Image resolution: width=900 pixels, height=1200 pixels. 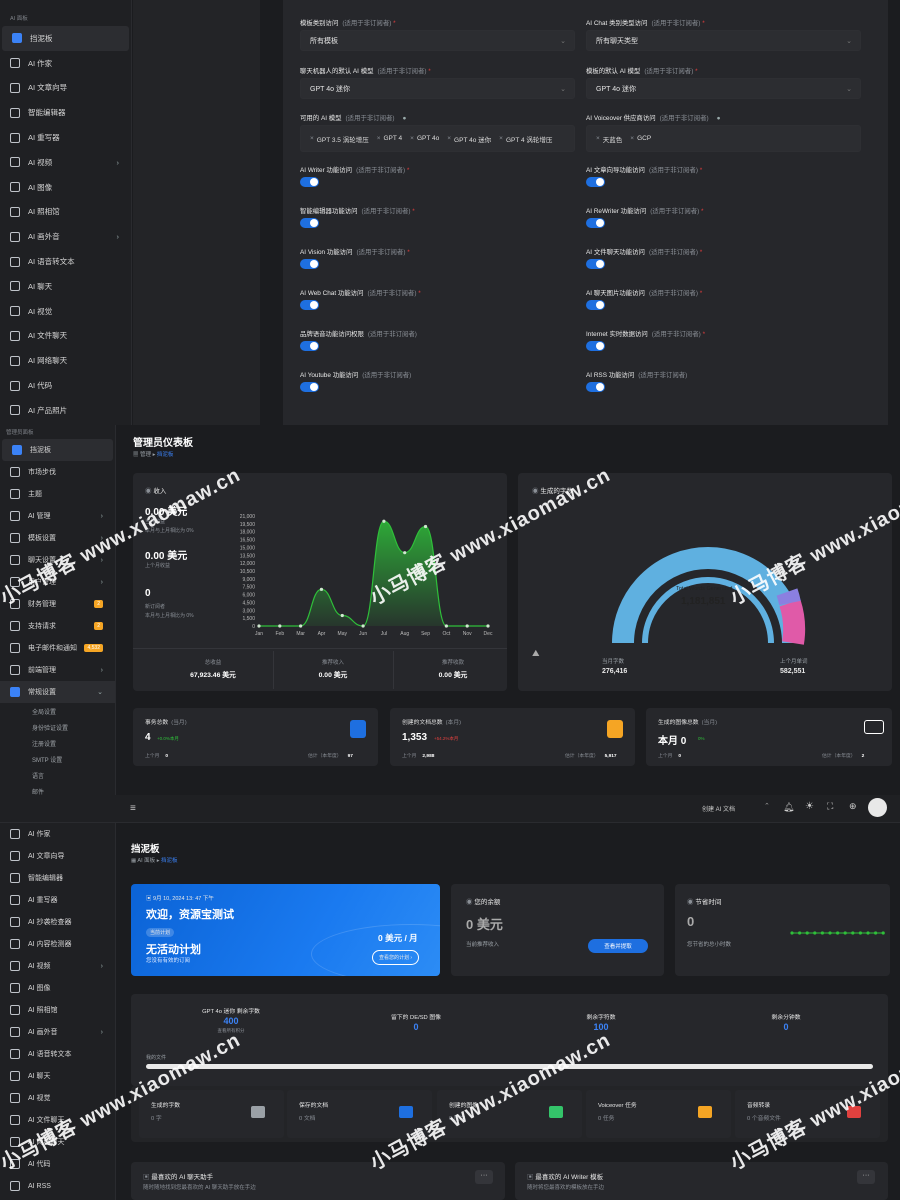 I want to click on tag-chip: × GPT 4o, so click(x=425, y=138).